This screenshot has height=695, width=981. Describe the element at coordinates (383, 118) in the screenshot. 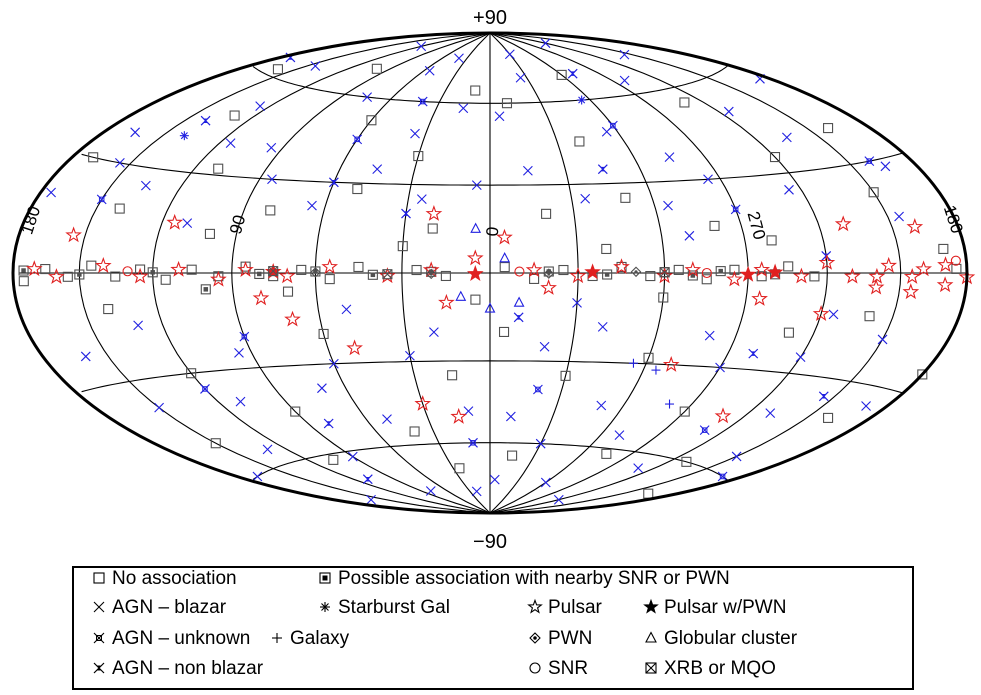

I see `series-asterisk` at that location.